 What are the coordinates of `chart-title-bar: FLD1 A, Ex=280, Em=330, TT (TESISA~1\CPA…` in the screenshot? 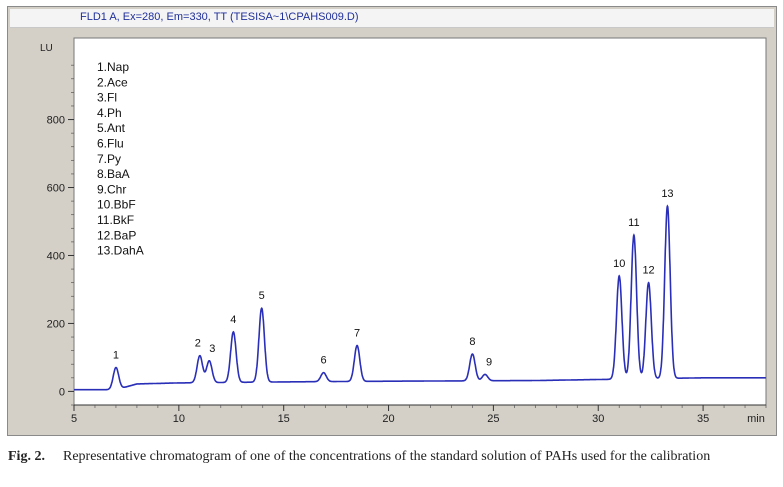 It's located at (392, 18).